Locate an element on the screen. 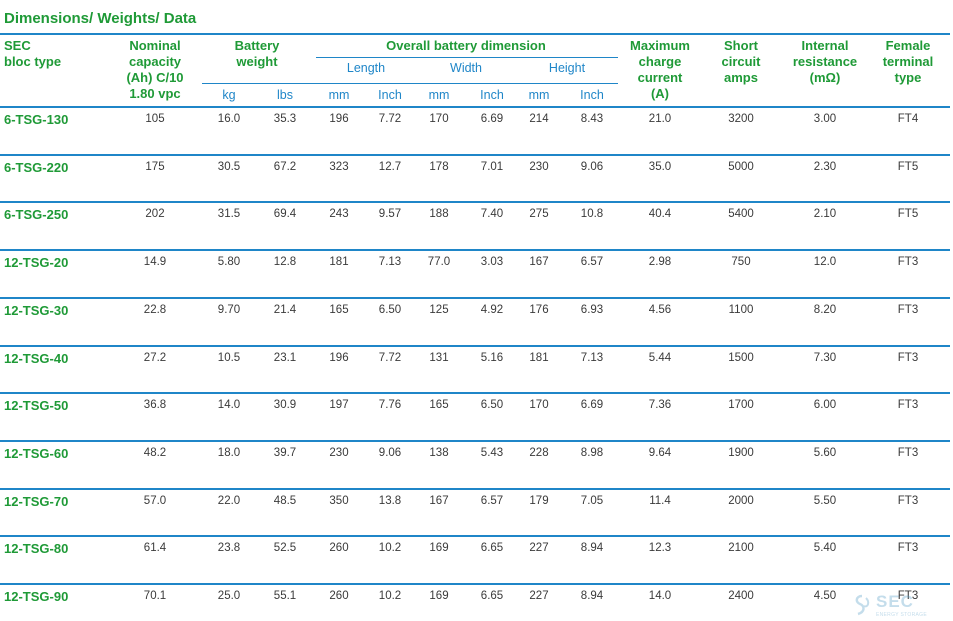 This screenshot has height=621, width=953. table-cell: 105 is located at coordinates (155, 119).